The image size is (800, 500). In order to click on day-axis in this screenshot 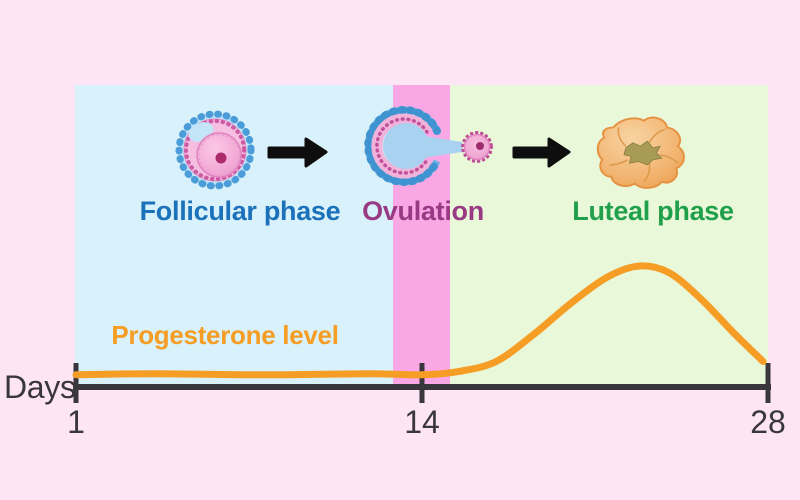, I will do `click(422, 383)`.